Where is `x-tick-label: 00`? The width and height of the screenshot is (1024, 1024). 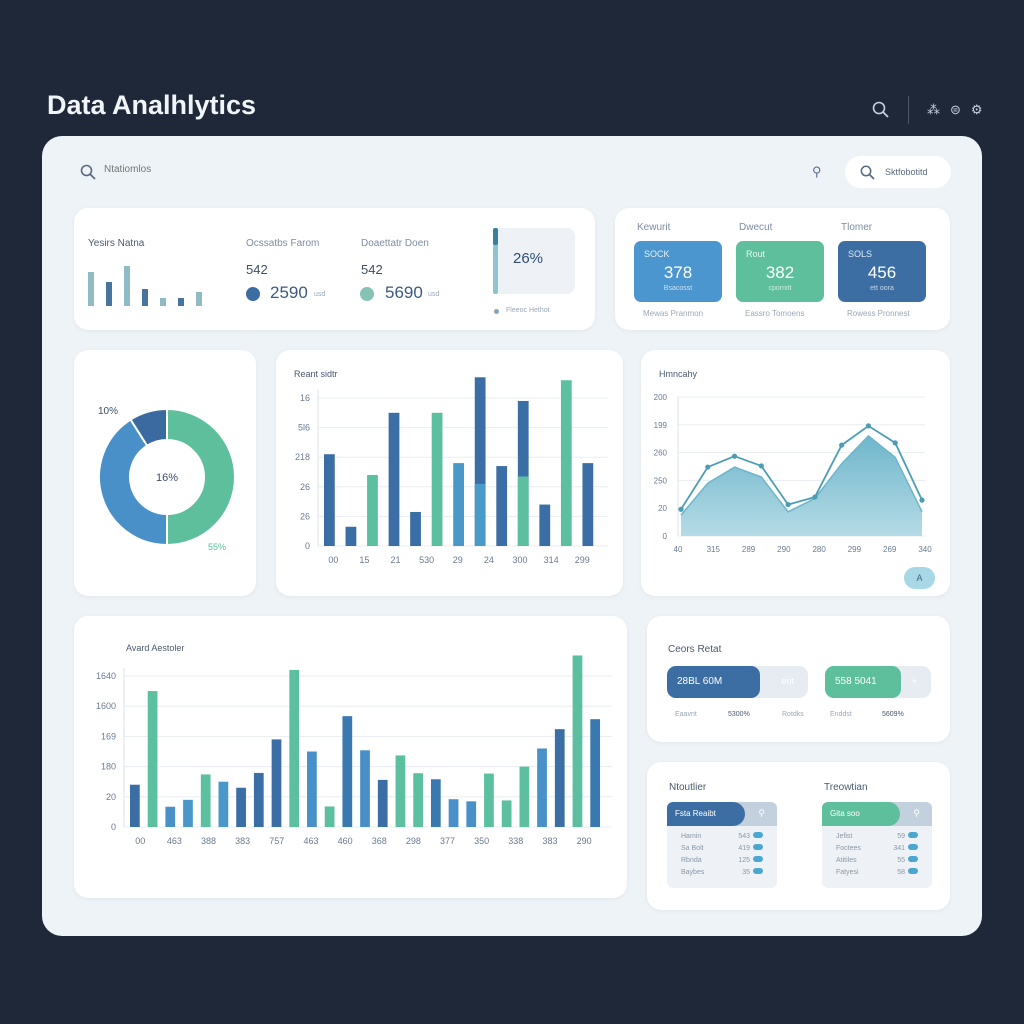
x-tick-label: 00 is located at coordinates (333, 560).